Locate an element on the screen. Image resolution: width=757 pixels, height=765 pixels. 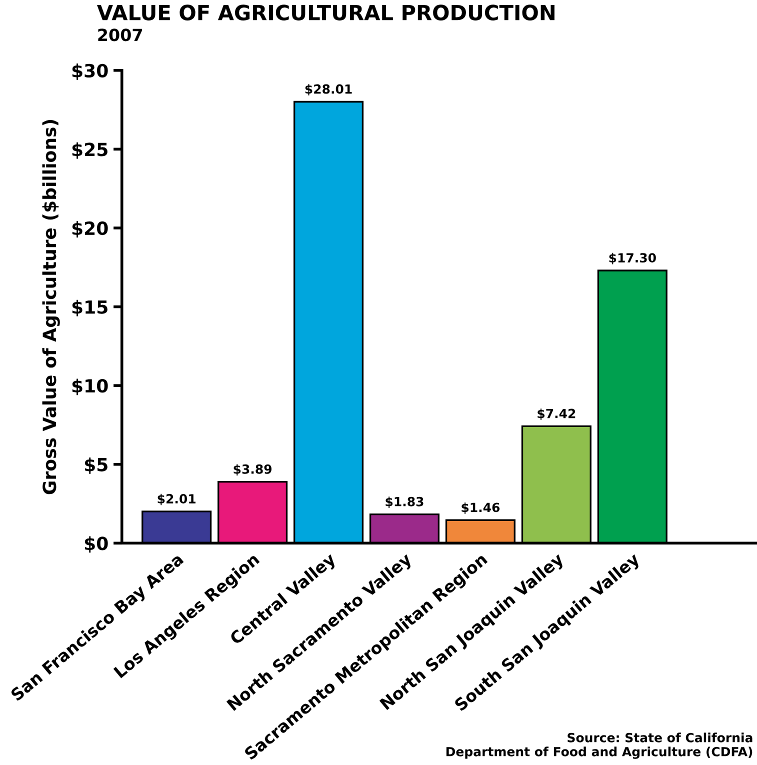
chart-title: VALUE OF AGRICULTURAL PRODUCTION is located at coordinates (325, 12).